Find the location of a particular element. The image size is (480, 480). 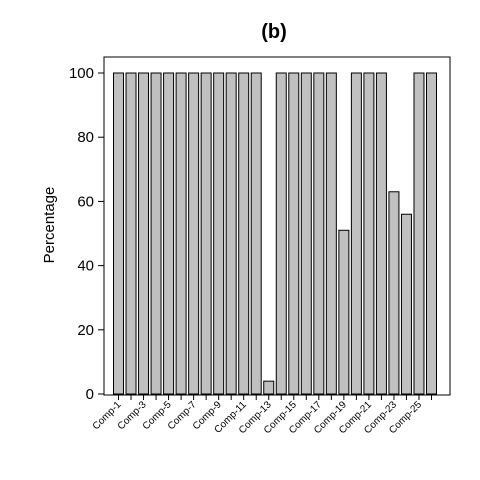

y-tick-label: 100 is located at coordinates (81, 73).